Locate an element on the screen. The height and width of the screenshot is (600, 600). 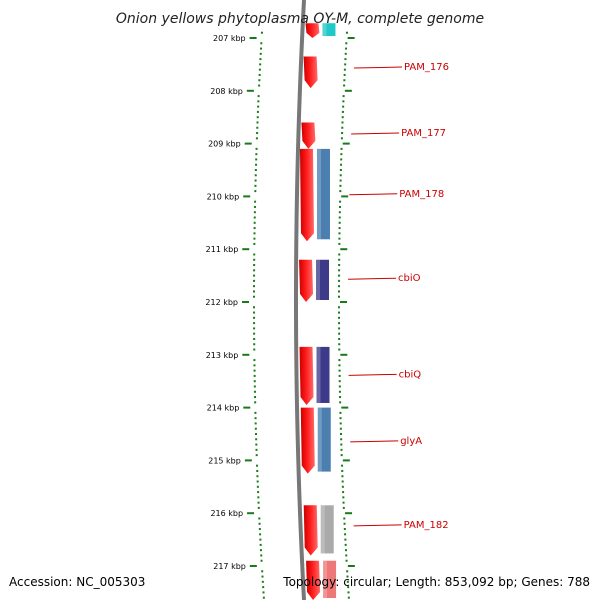
tick-label: 207 kbp is located at coordinates (229, 38).